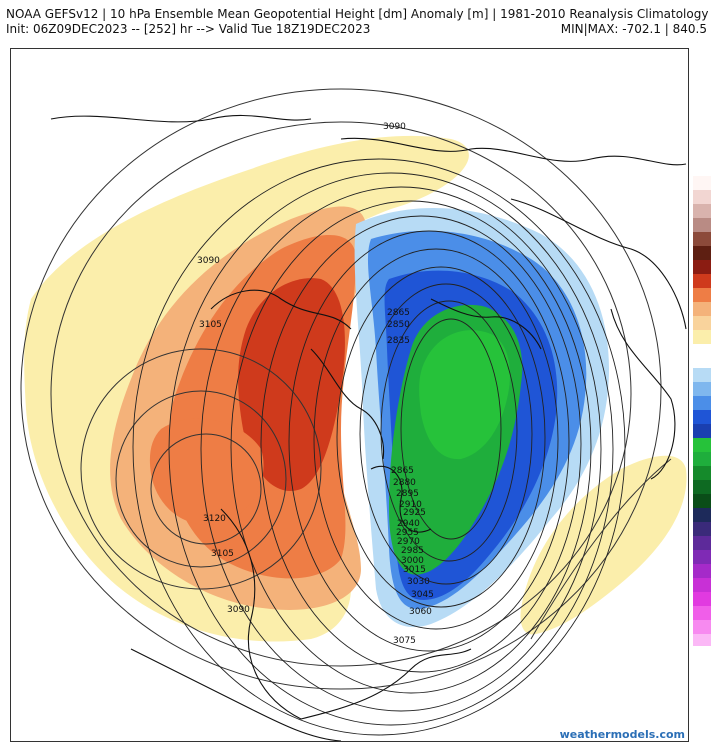  What do you see at coordinates (622, 734) in the screenshot?
I see `source-credit: weathermodels.com` at bounding box center [622, 734].